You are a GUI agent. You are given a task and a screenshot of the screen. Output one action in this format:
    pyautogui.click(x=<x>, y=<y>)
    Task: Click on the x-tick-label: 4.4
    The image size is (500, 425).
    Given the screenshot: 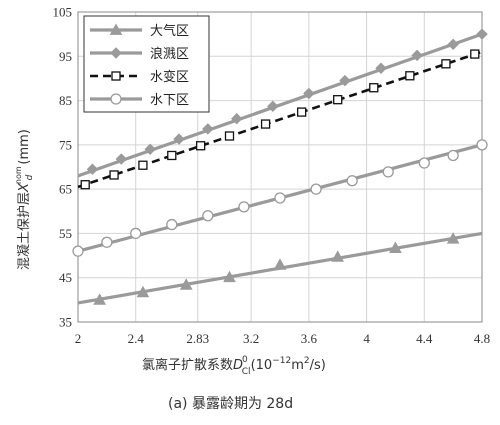 What is the action you would take?
    pyautogui.click(x=424, y=338)
    